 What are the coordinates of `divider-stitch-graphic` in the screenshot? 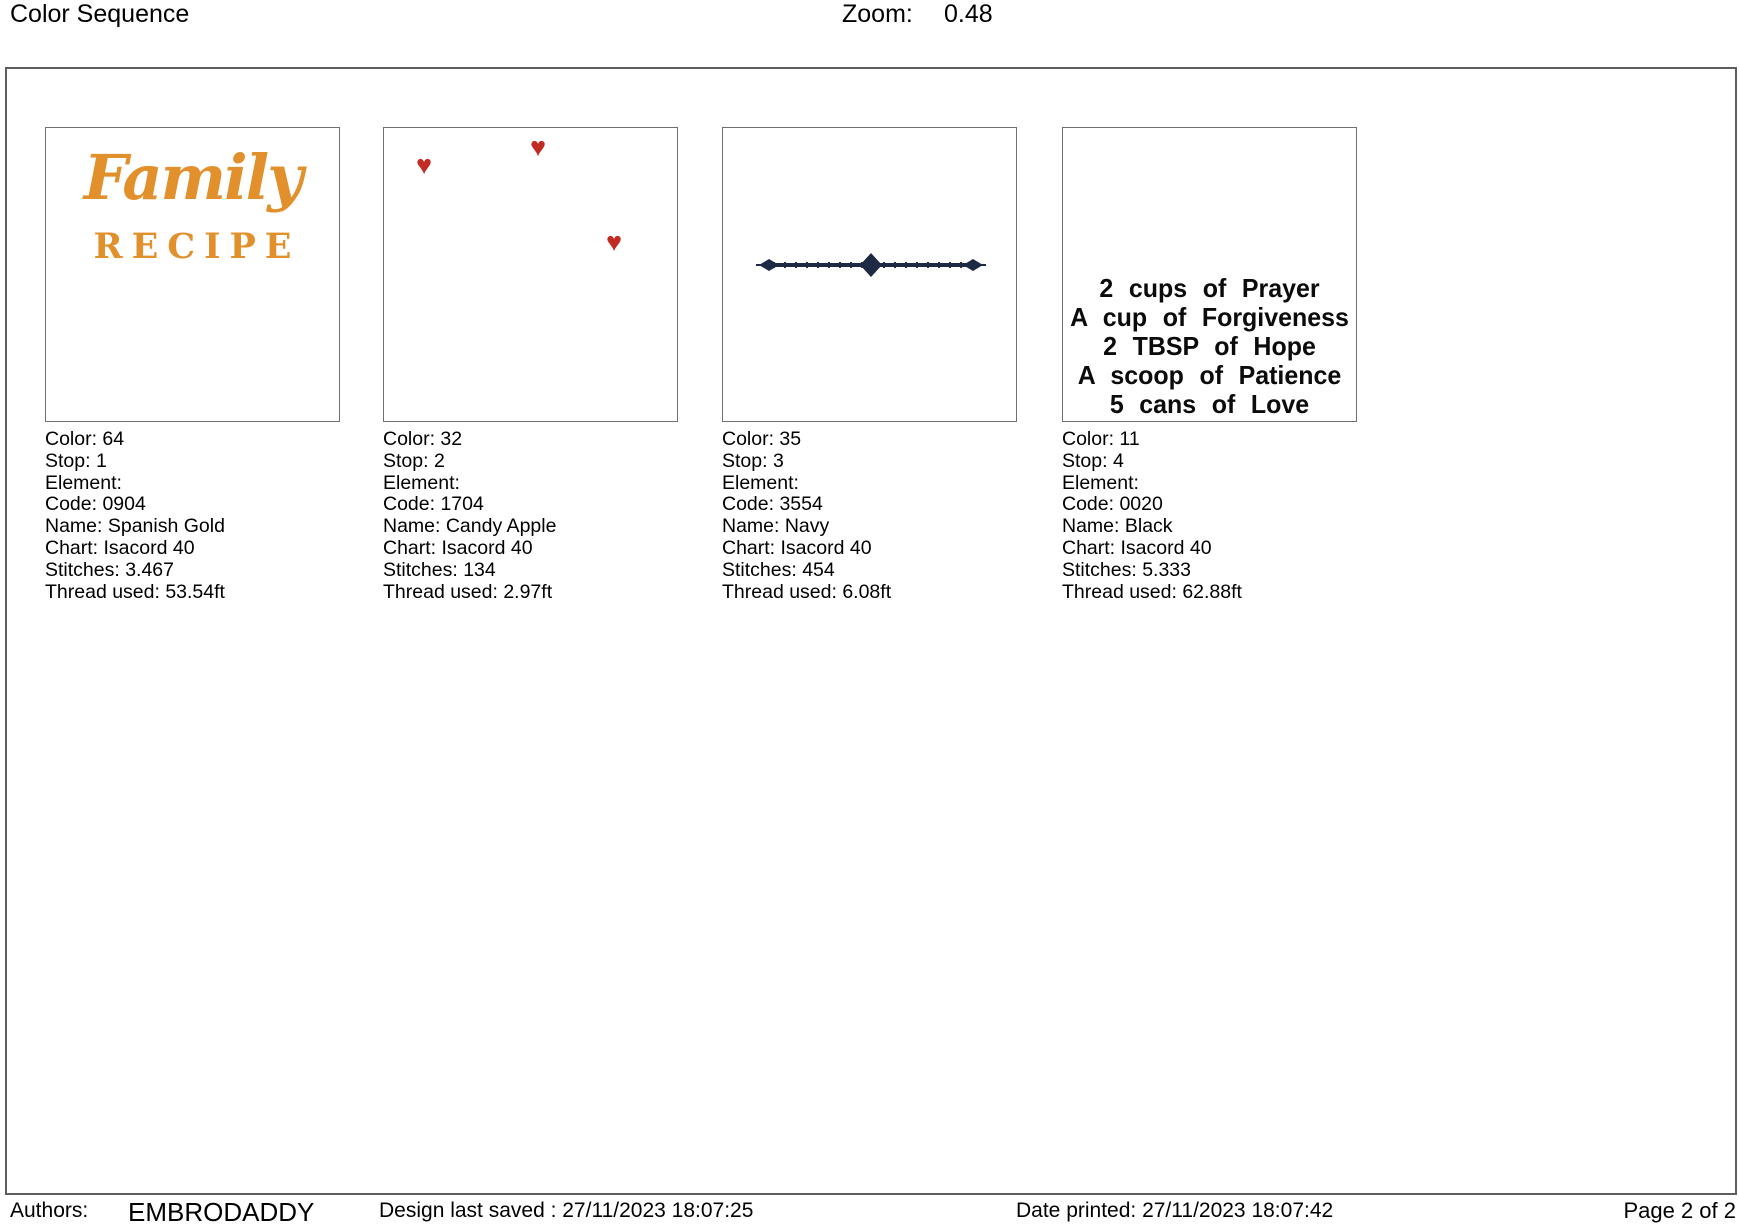 It's located at (871, 265).